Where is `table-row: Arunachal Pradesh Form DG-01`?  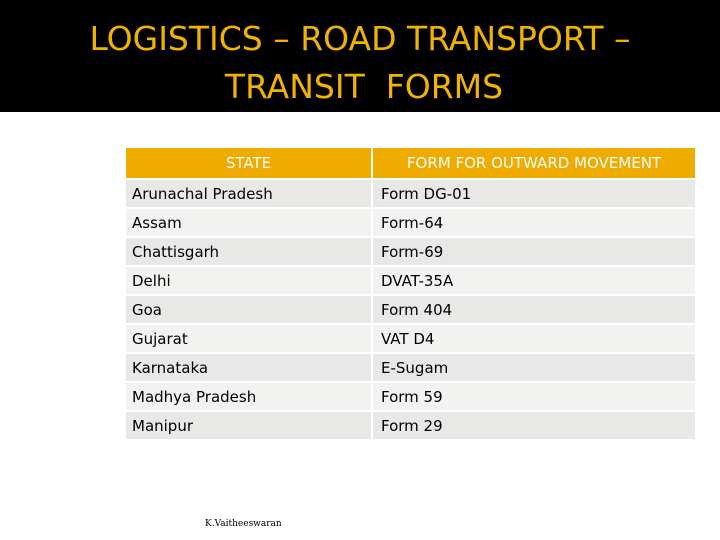 table-row: Arunachal Pradesh Form DG-01 is located at coordinates (410, 194).